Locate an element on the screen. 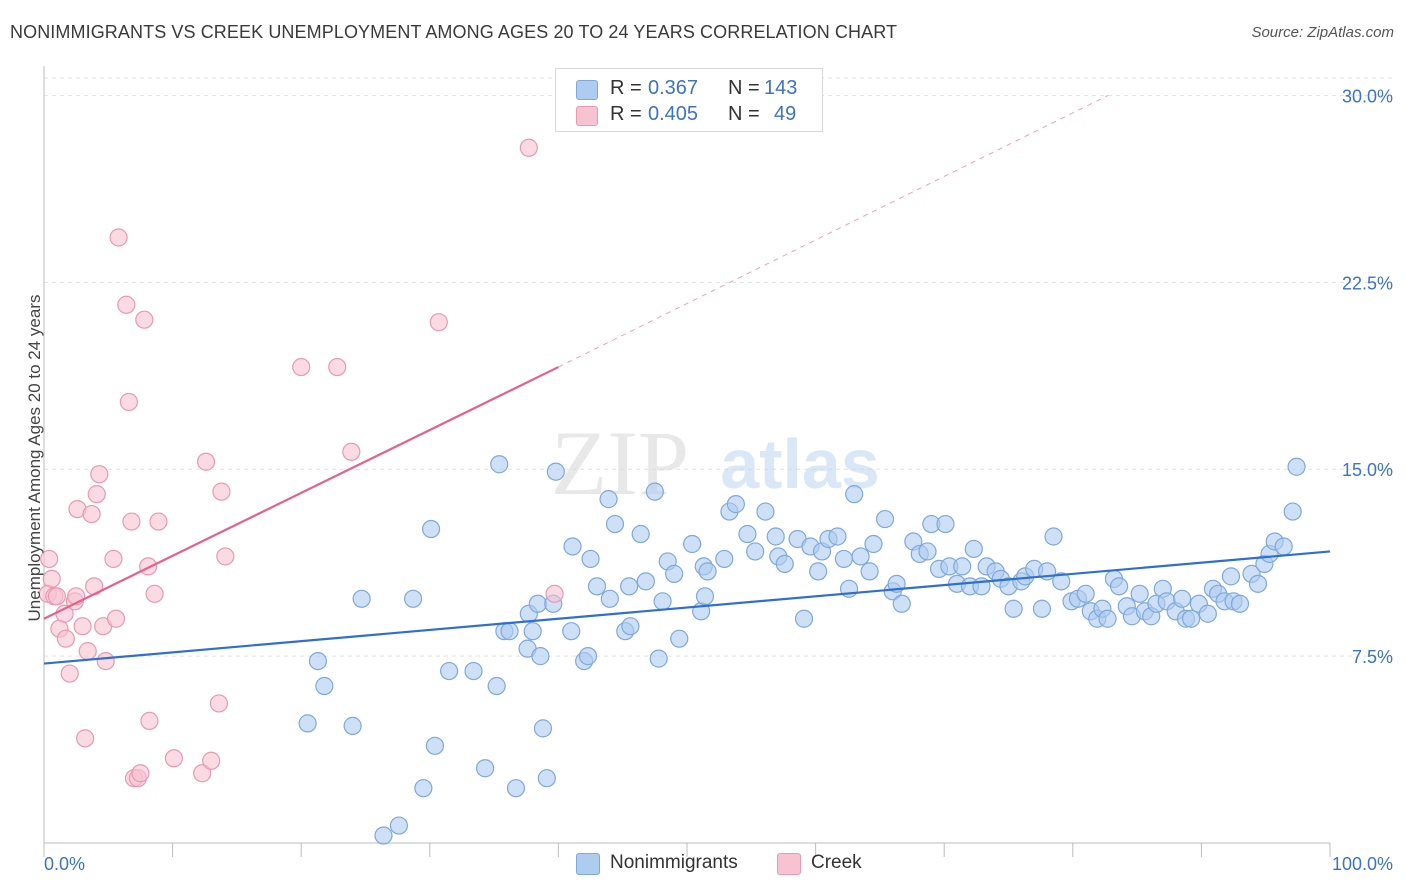  trend-line-nonimmigrants is located at coordinates (687, 607).